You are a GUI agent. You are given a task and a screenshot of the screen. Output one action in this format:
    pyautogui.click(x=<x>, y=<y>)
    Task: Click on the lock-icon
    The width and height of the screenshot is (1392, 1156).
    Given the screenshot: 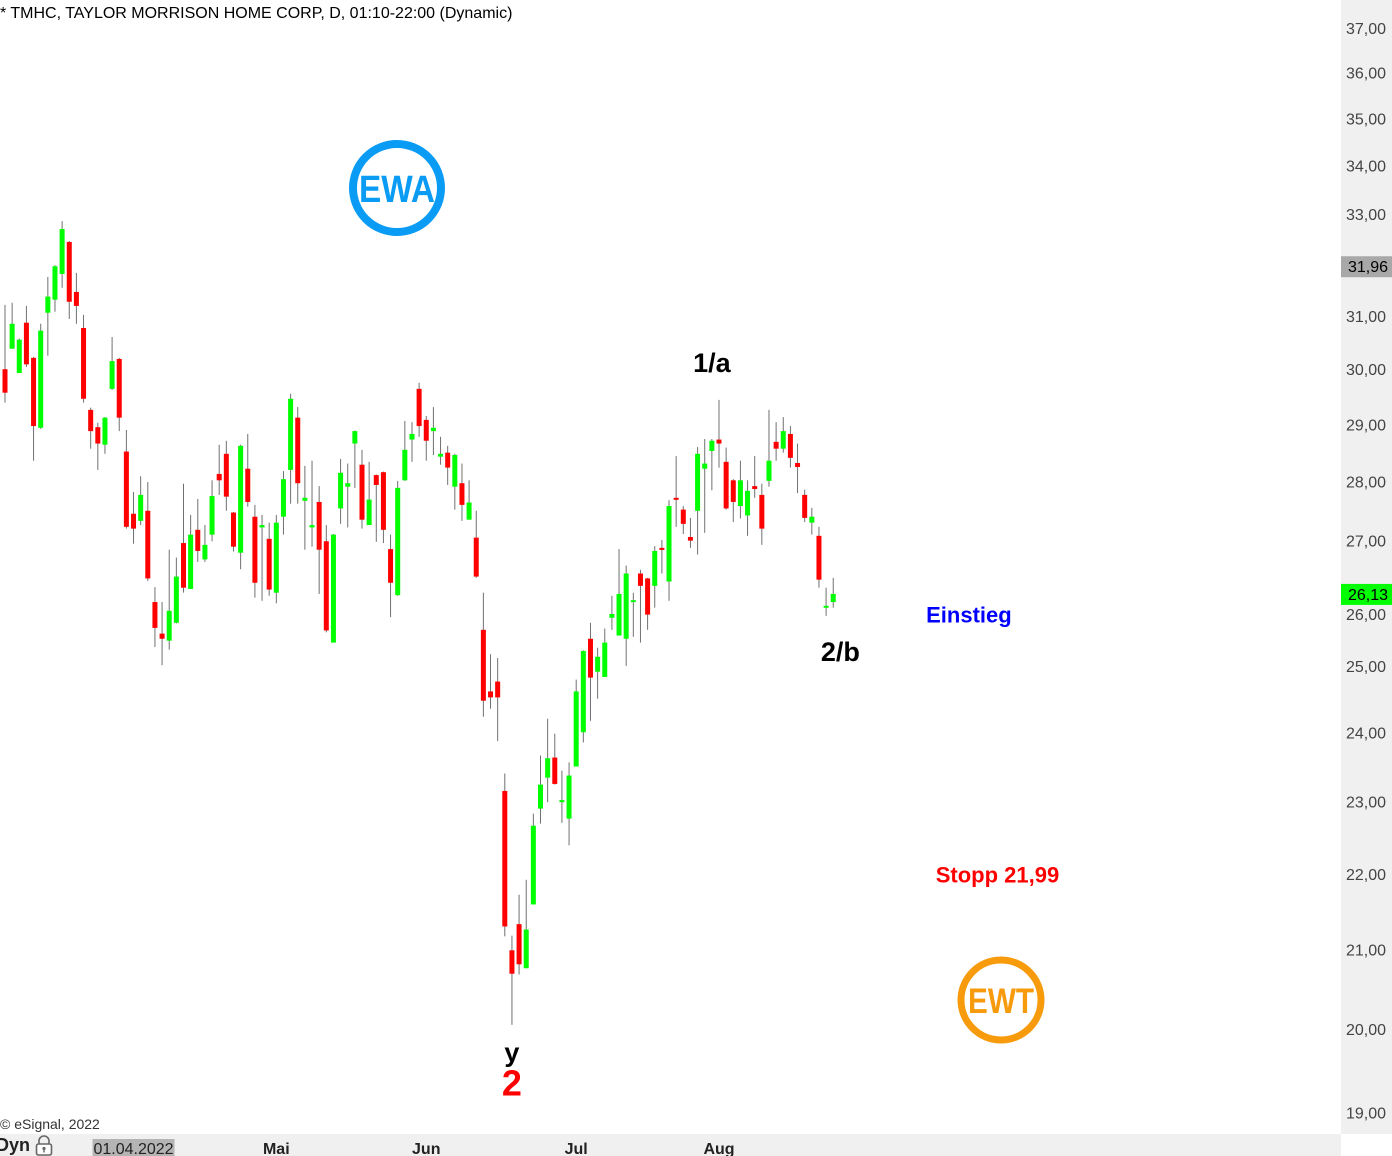 What is the action you would take?
    pyautogui.click(x=44, y=1145)
    